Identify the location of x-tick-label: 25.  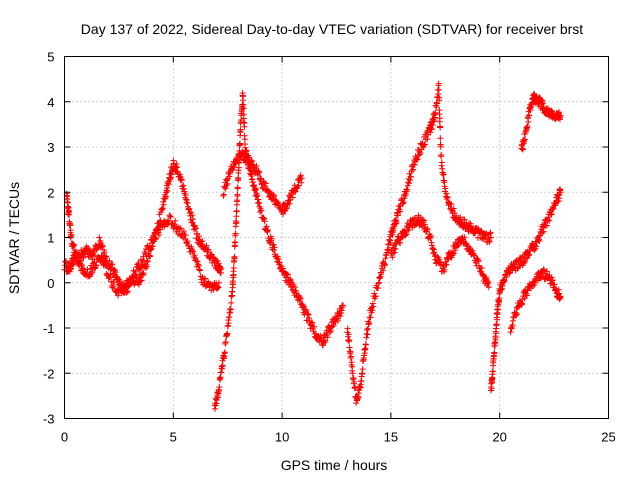
(608, 437).